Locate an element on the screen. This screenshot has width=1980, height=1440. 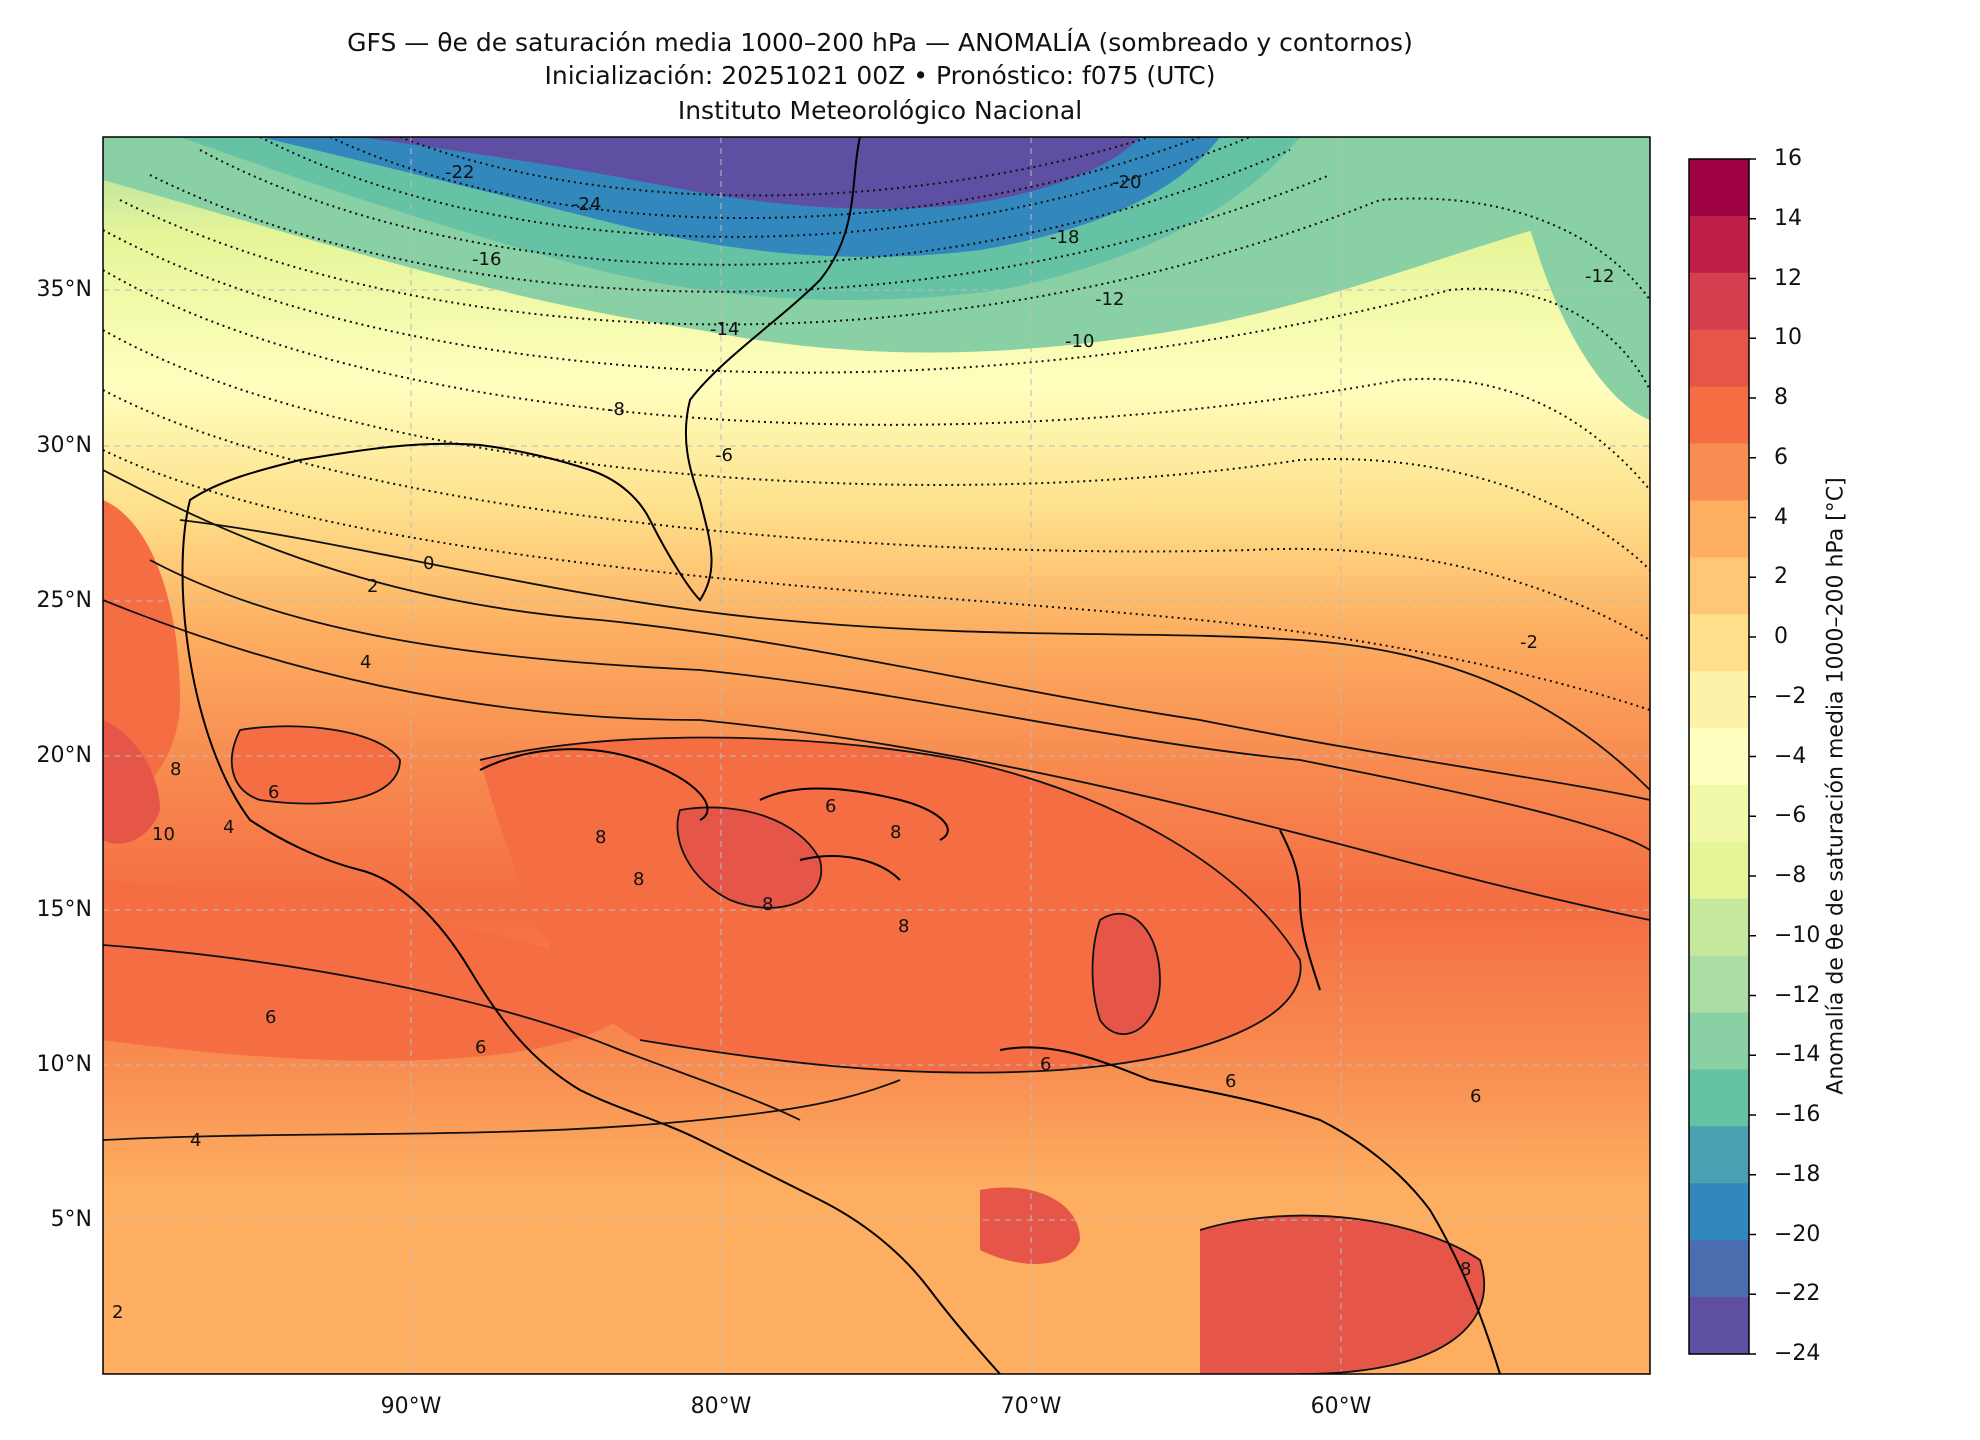
colorbar-tick-label: −2 is located at coordinates (1790, 696).